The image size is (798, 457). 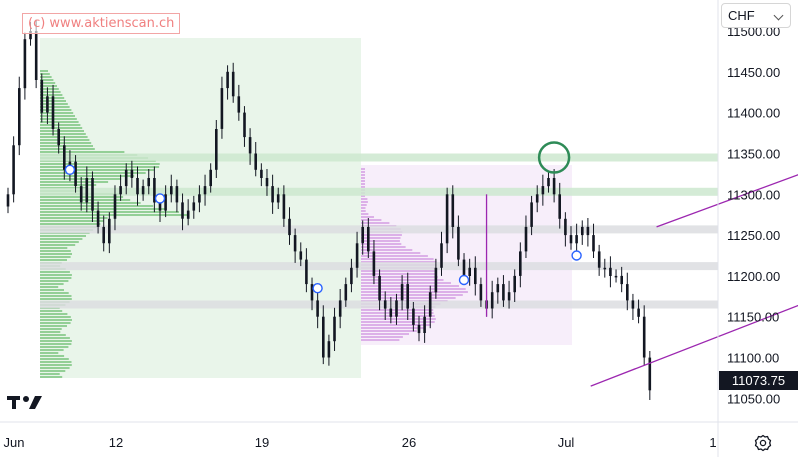 What do you see at coordinates (753, 317) in the screenshot?
I see `price-tick-label: 11150.00` at bounding box center [753, 317].